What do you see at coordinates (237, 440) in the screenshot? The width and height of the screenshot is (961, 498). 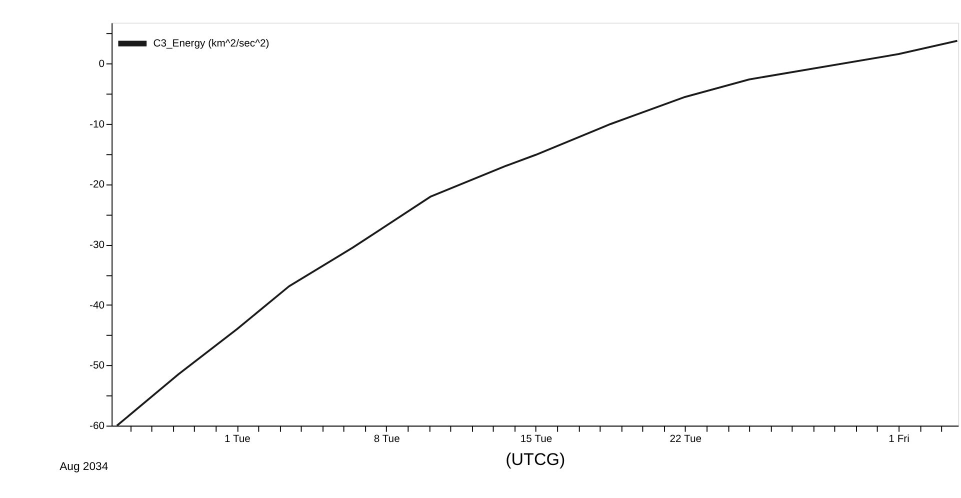 I see `x-tick-label: 1 Tue` at bounding box center [237, 440].